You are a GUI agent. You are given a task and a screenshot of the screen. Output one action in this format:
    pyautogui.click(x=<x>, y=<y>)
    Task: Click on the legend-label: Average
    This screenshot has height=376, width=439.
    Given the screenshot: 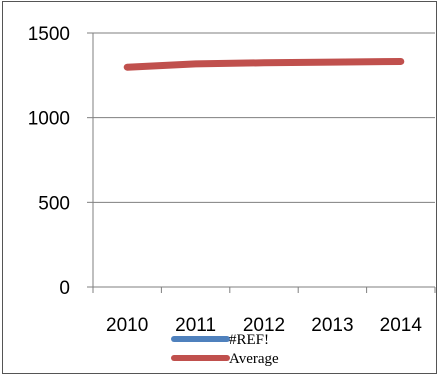 What is the action you would take?
    pyautogui.click(x=254, y=359)
    